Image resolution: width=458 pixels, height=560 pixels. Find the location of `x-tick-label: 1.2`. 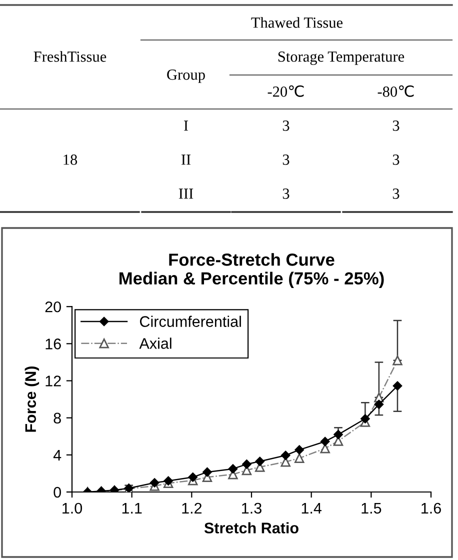

x-tick-label: 1.2 is located at coordinates (192, 508).